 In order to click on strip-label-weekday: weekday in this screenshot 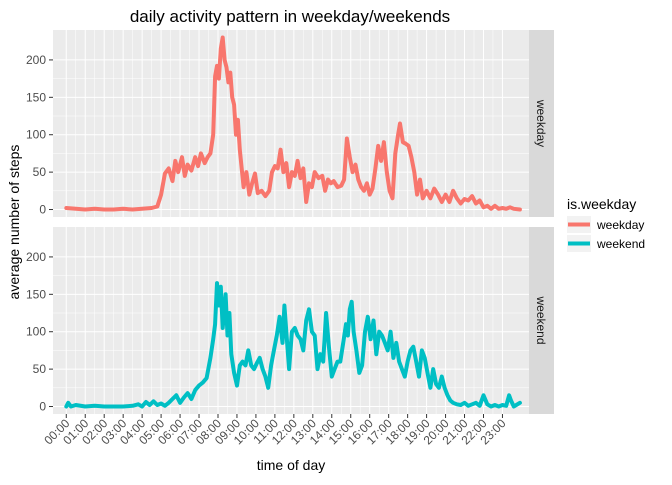, I will do `click(541, 123)`.